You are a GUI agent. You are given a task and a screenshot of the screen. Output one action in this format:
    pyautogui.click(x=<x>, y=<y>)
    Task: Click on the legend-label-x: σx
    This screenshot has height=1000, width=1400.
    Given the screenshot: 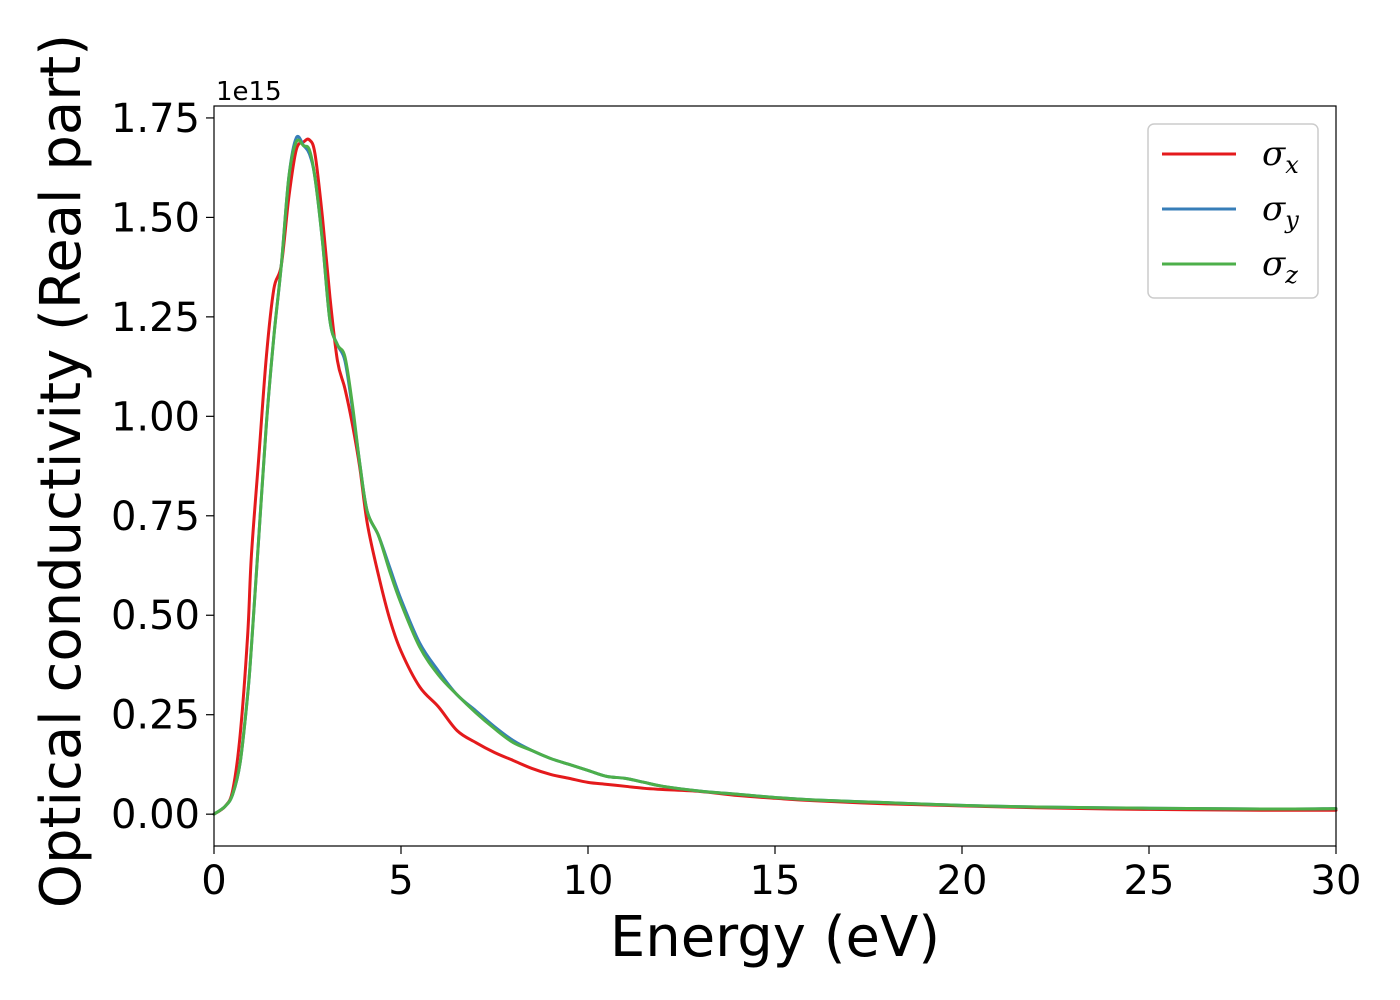 What is the action you would take?
    pyautogui.click(x=1280, y=156)
    